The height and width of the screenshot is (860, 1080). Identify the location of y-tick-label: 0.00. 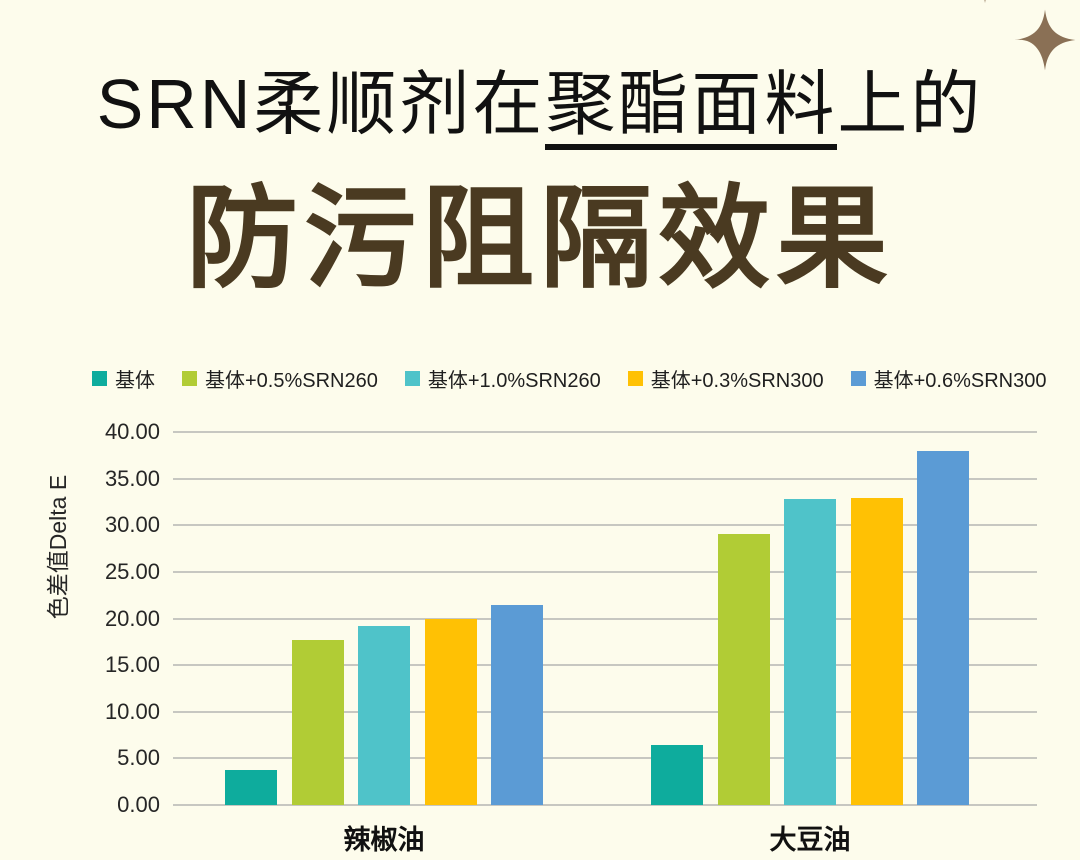
(138, 804).